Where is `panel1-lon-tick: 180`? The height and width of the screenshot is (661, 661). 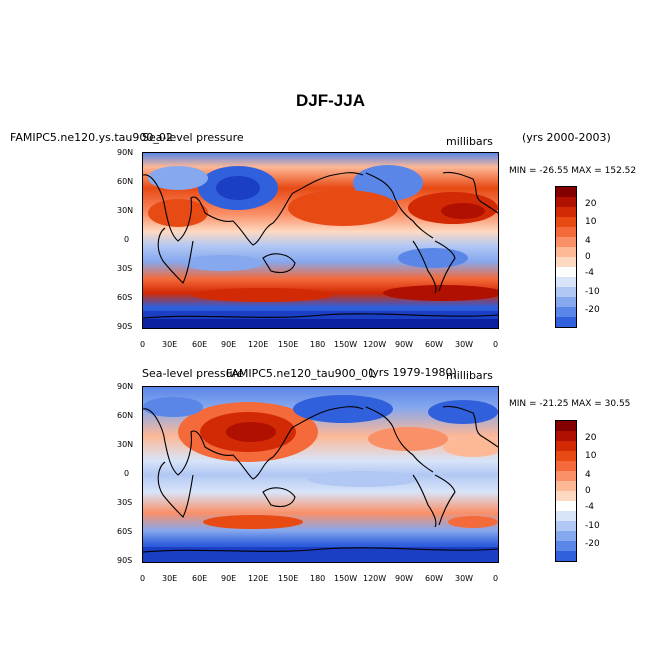 panel1-lon-tick: 180 is located at coordinates (318, 344).